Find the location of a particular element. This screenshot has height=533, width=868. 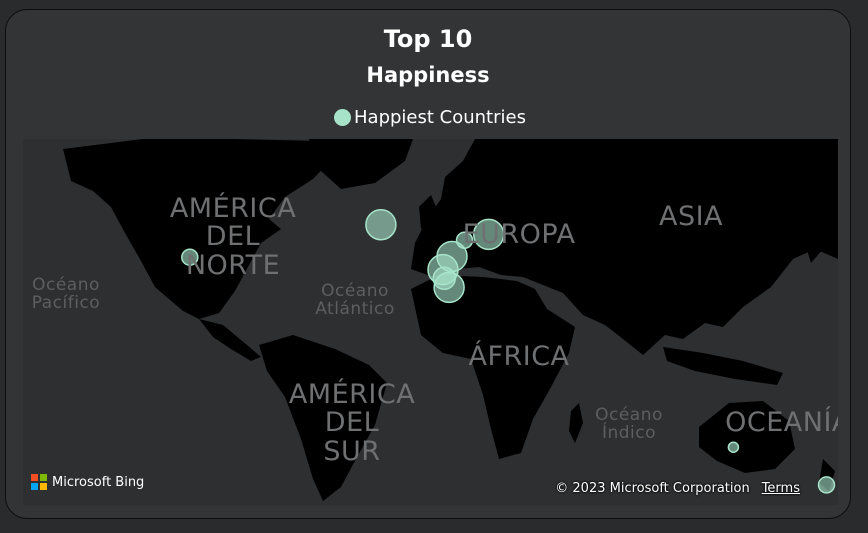

land-southeast-asia is located at coordinates (723, 366).